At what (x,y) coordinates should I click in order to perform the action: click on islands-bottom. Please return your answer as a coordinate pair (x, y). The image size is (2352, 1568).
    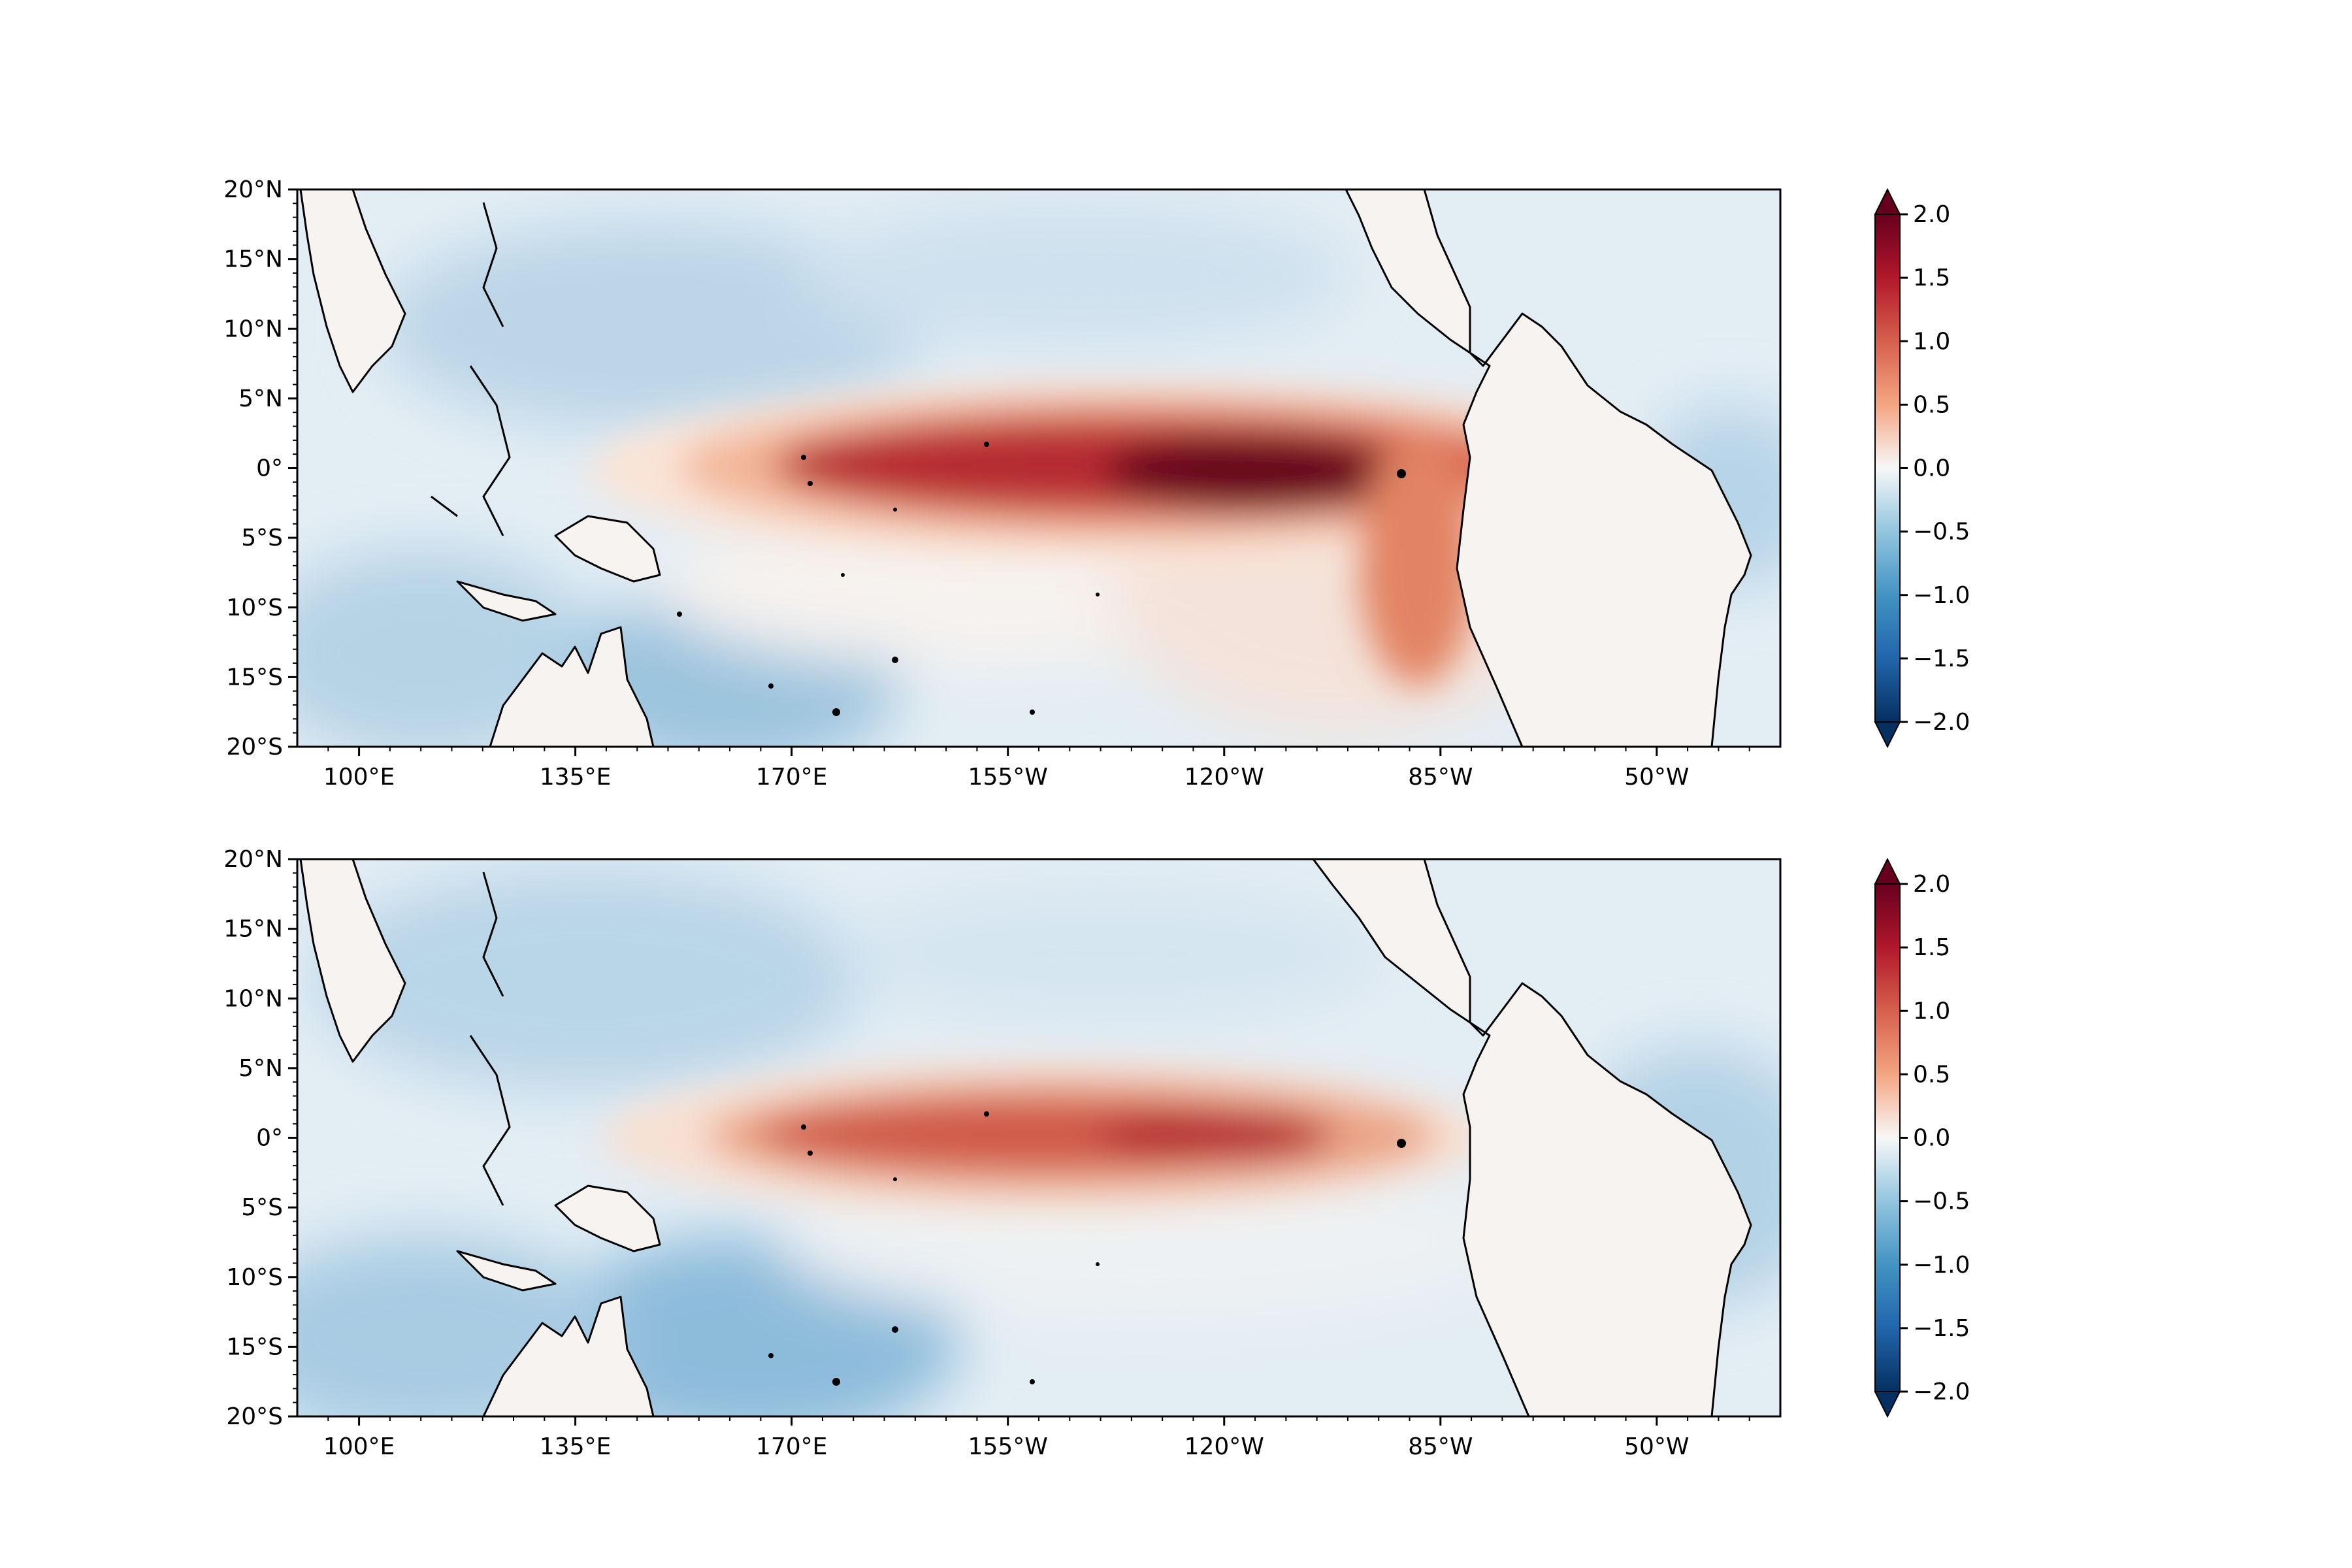
    Looking at the image, I should click on (1087, 1248).